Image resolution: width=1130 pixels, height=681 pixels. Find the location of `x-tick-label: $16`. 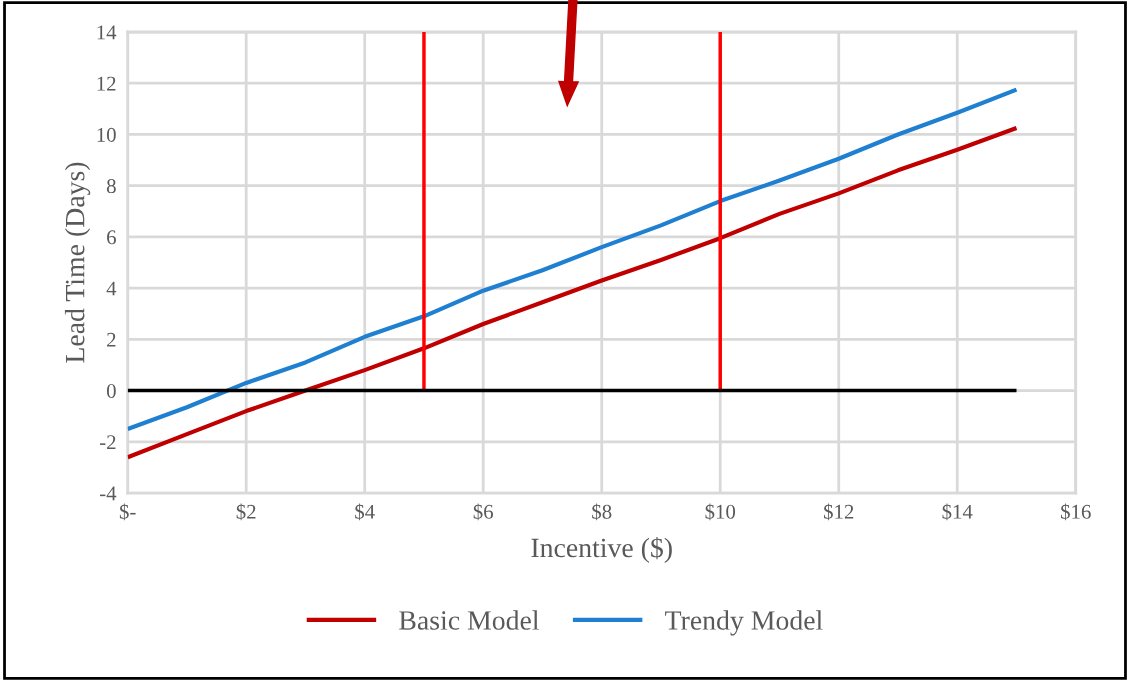

x-tick-label: $16 is located at coordinates (1076, 512).